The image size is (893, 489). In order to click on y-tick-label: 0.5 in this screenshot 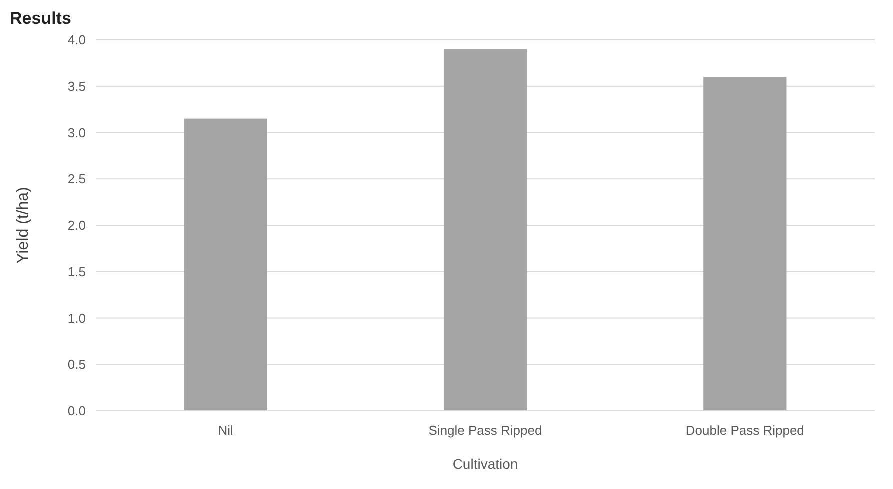, I will do `click(77, 364)`.